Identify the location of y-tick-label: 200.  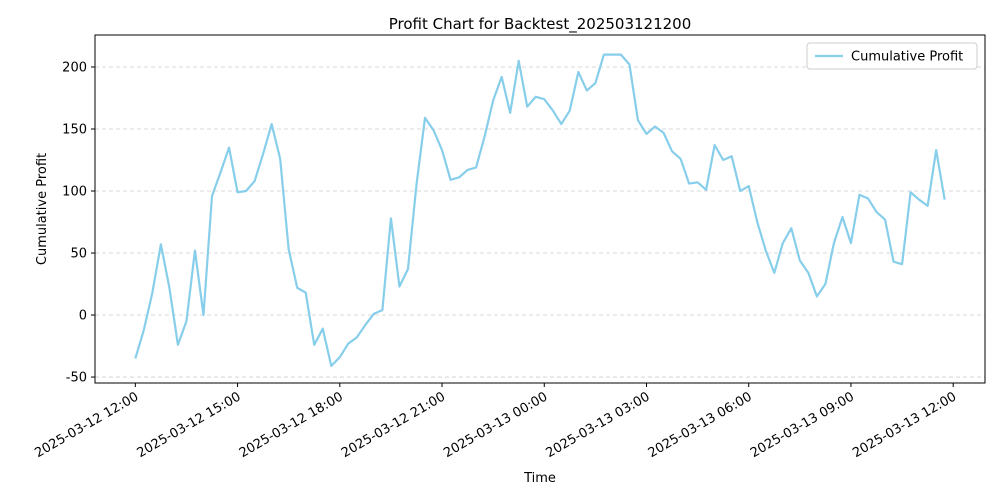
(74, 67).